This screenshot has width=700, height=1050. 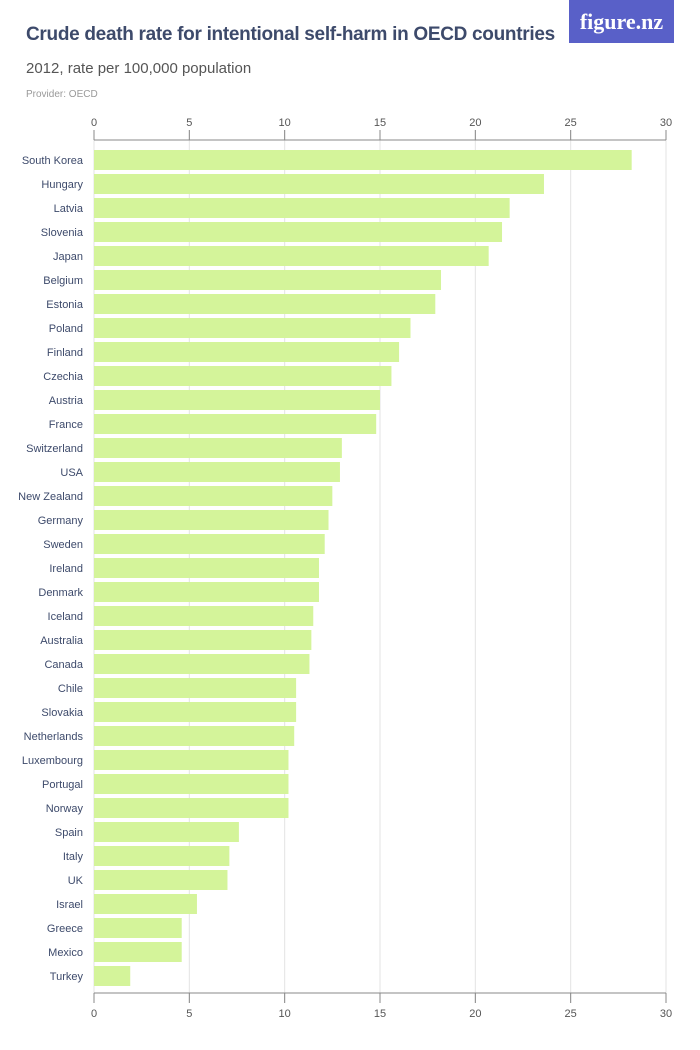 What do you see at coordinates (66, 569) in the screenshot?
I see `category-label: Ireland` at bounding box center [66, 569].